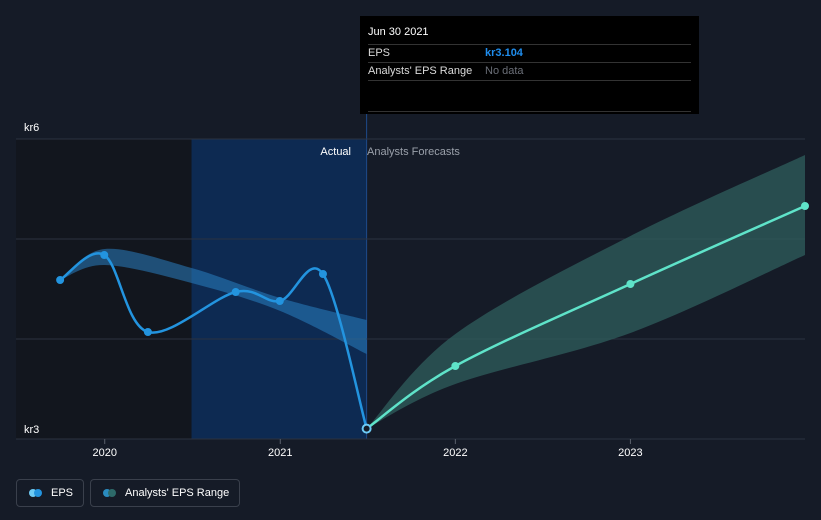 The width and height of the screenshot is (821, 520). I want to click on x-tick-label: 2020, so click(104, 453).